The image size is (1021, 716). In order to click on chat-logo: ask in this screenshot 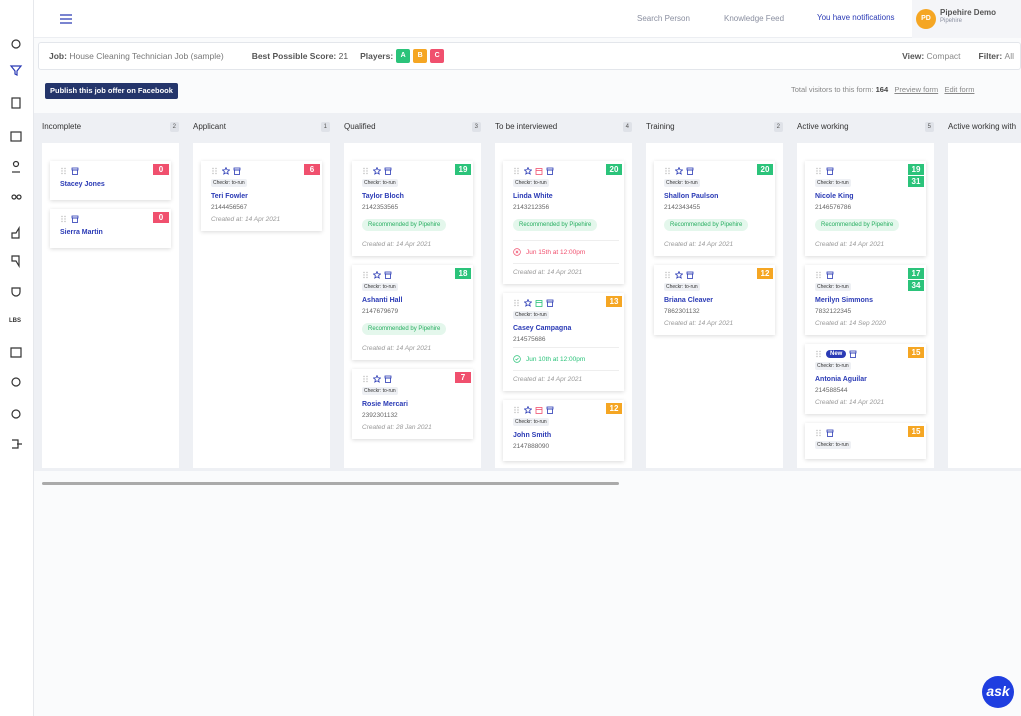, I will do `click(998, 692)`.